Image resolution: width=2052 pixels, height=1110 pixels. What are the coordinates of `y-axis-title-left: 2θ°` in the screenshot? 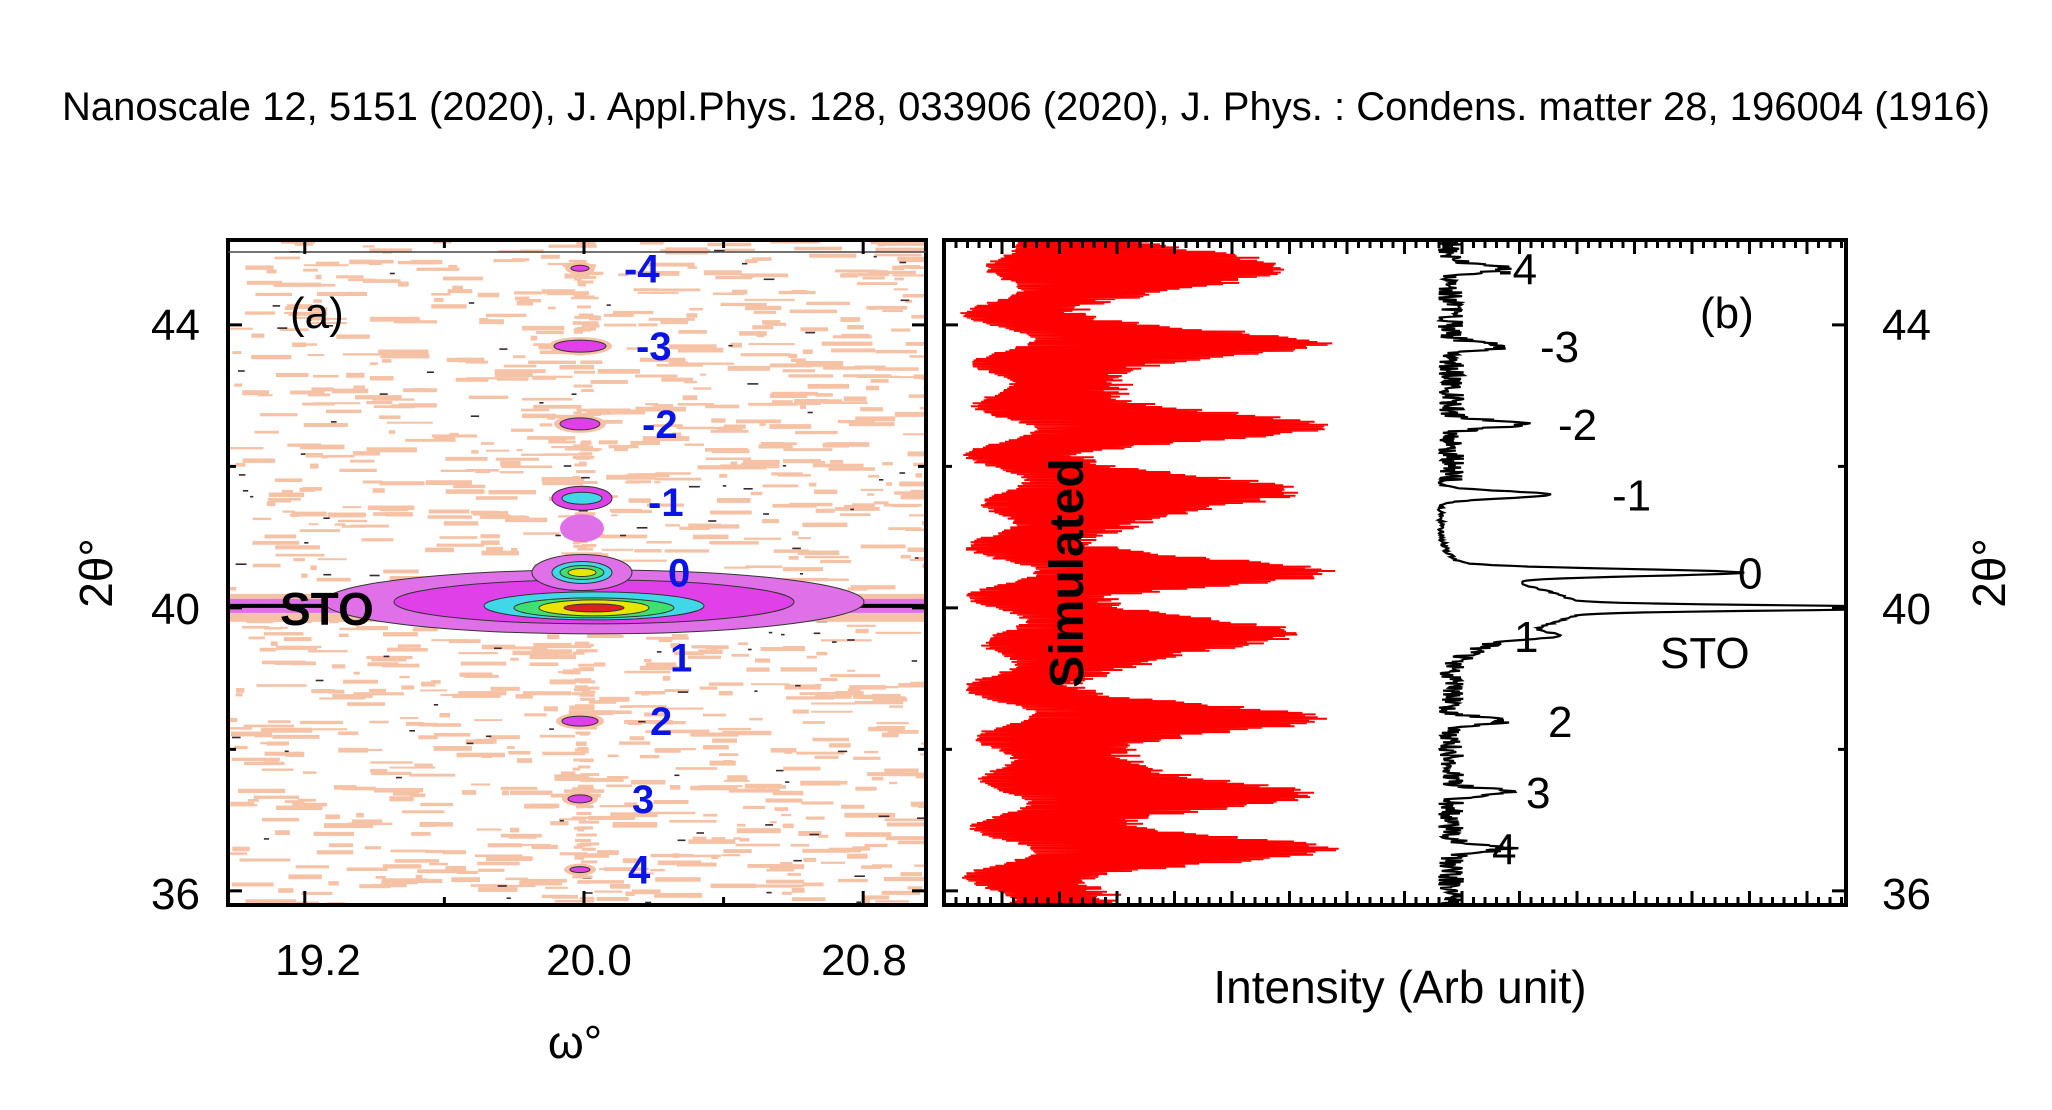 It's located at (96, 573).